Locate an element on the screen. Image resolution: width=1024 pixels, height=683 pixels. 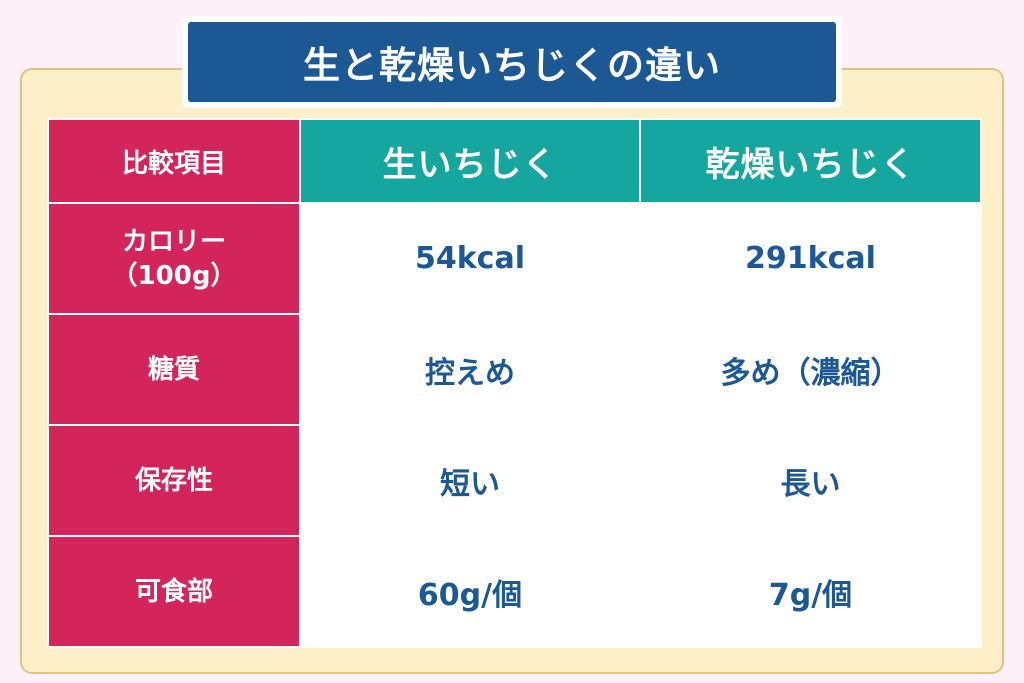
row-label-shelf-life: 保存性 is located at coordinates (174, 480).